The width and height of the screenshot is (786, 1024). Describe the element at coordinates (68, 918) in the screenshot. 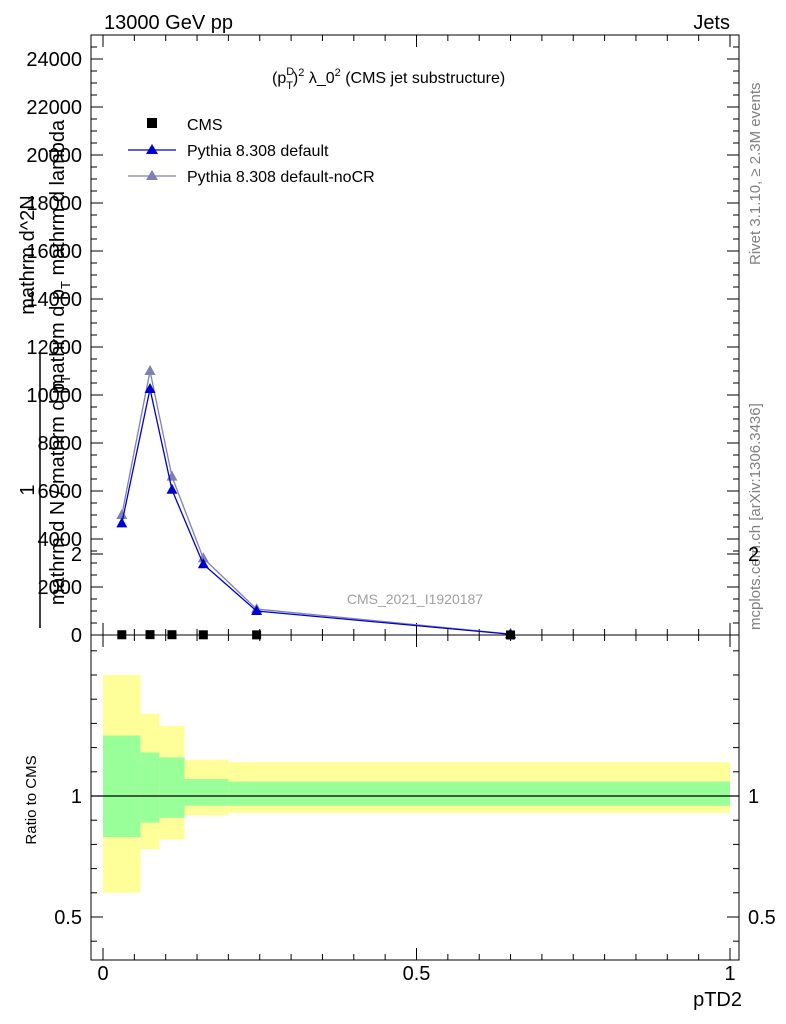

I see `ratio-y-tick-label: 0.5` at that location.